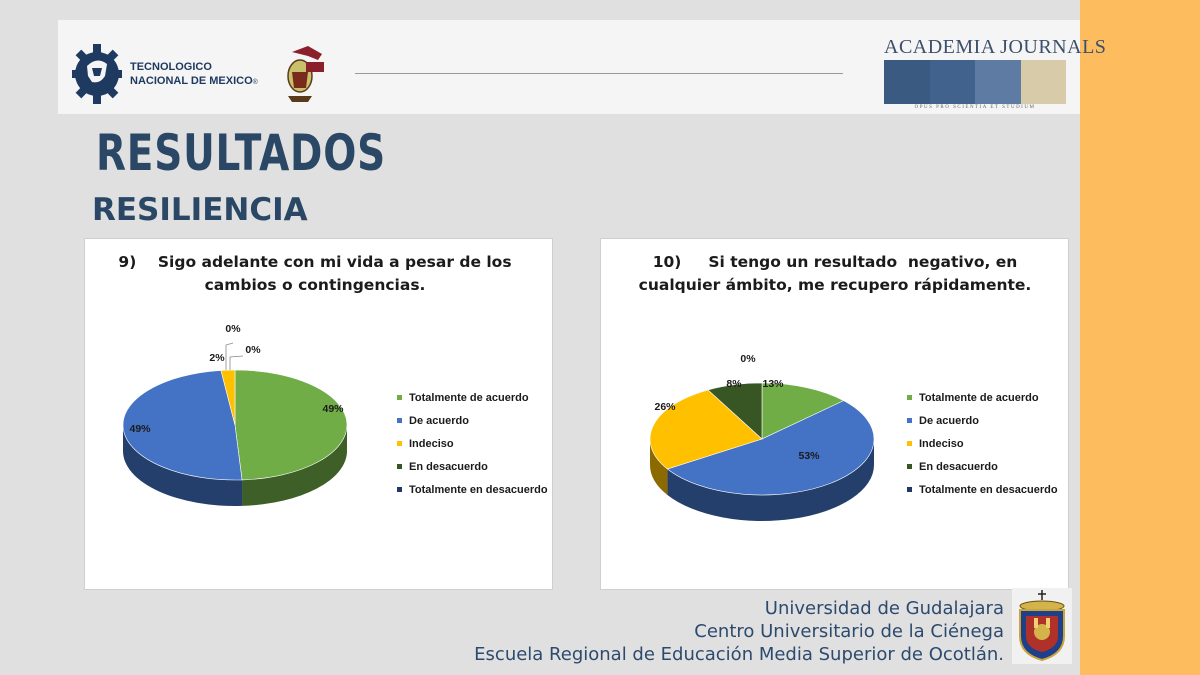 The height and width of the screenshot is (675, 1200). Describe the element at coordinates (255, 82) in the screenshot. I see `tecnm-registered-mark: ®` at that location.